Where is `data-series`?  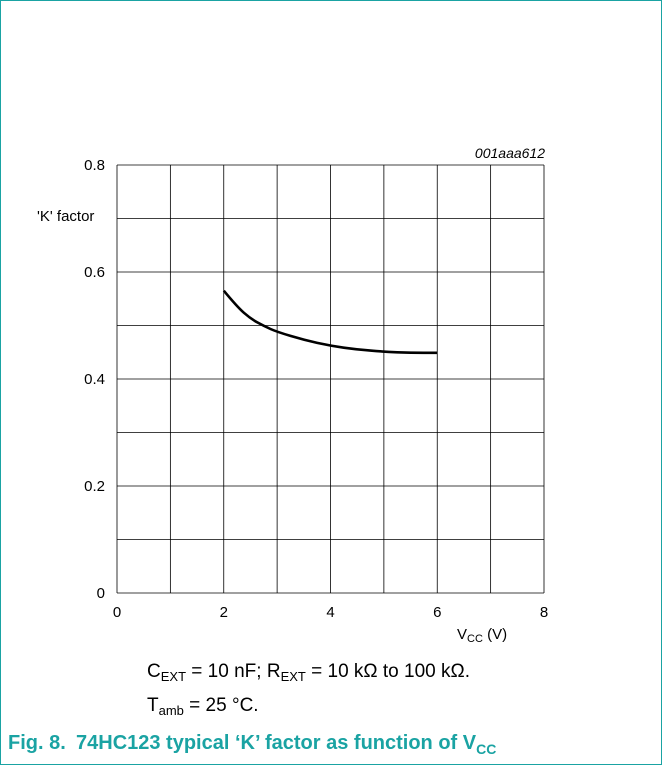
data-series is located at coordinates (330, 322).